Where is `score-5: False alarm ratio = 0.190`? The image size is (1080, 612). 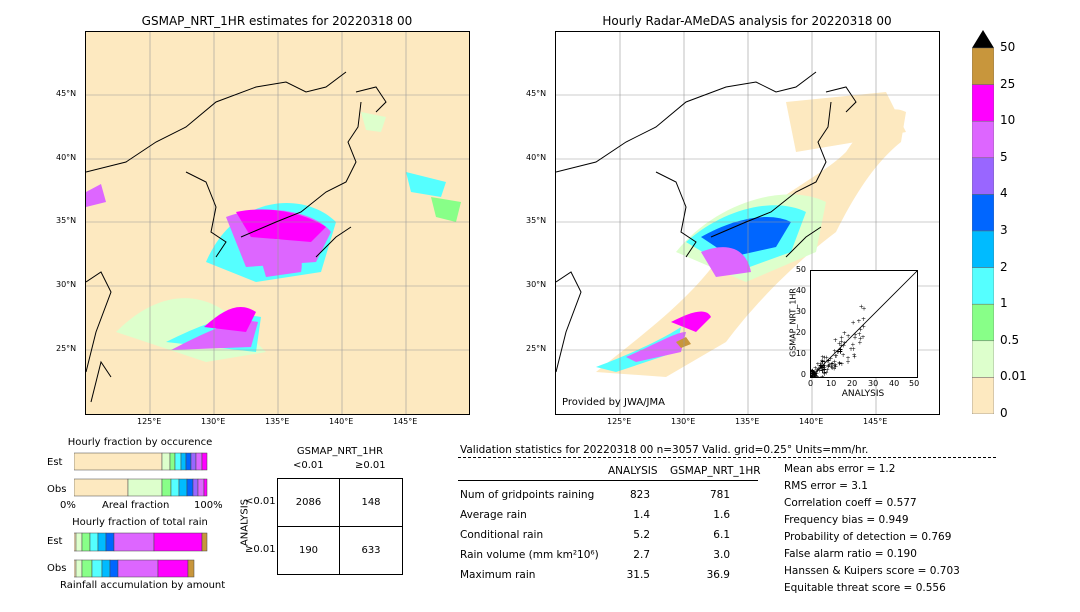
score-5: False alarm ratio = 0.190 is located at coordinates (850, 554).